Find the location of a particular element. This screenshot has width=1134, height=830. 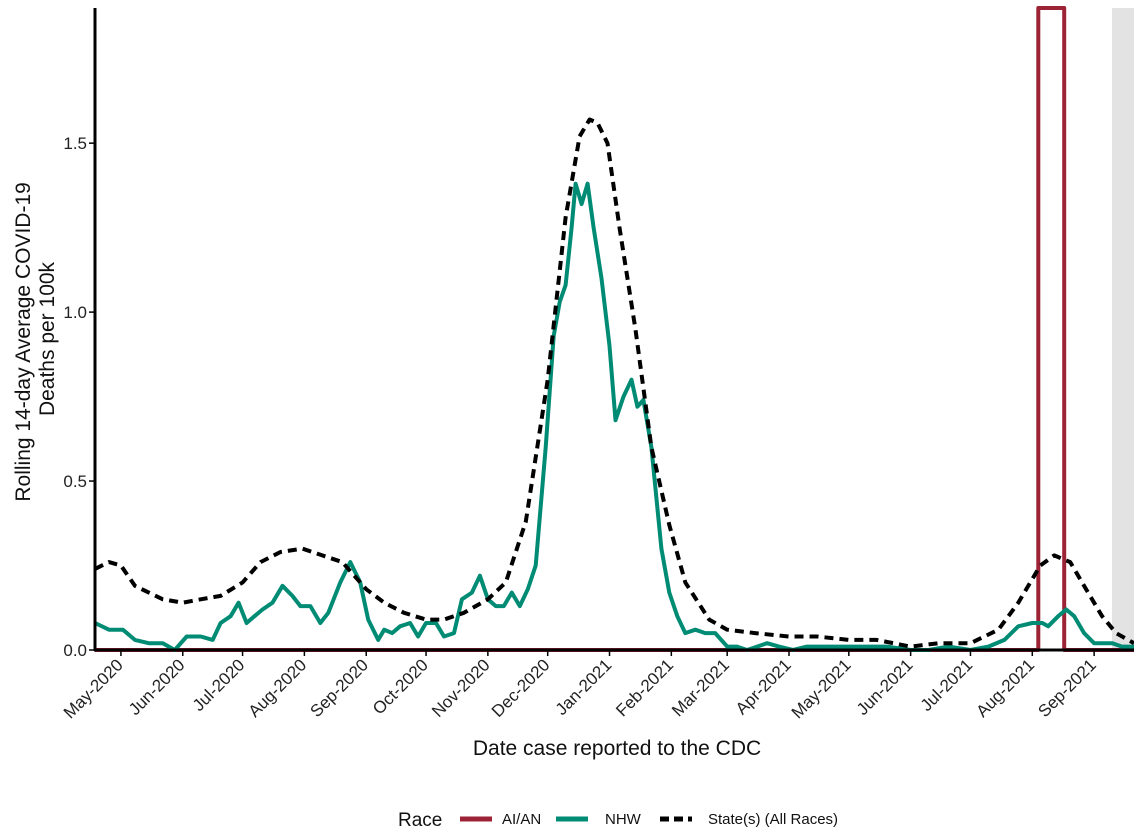

y-axis-ticks: 0.0 0.5 1.0 1.5 is located at coordinates (79, 397).